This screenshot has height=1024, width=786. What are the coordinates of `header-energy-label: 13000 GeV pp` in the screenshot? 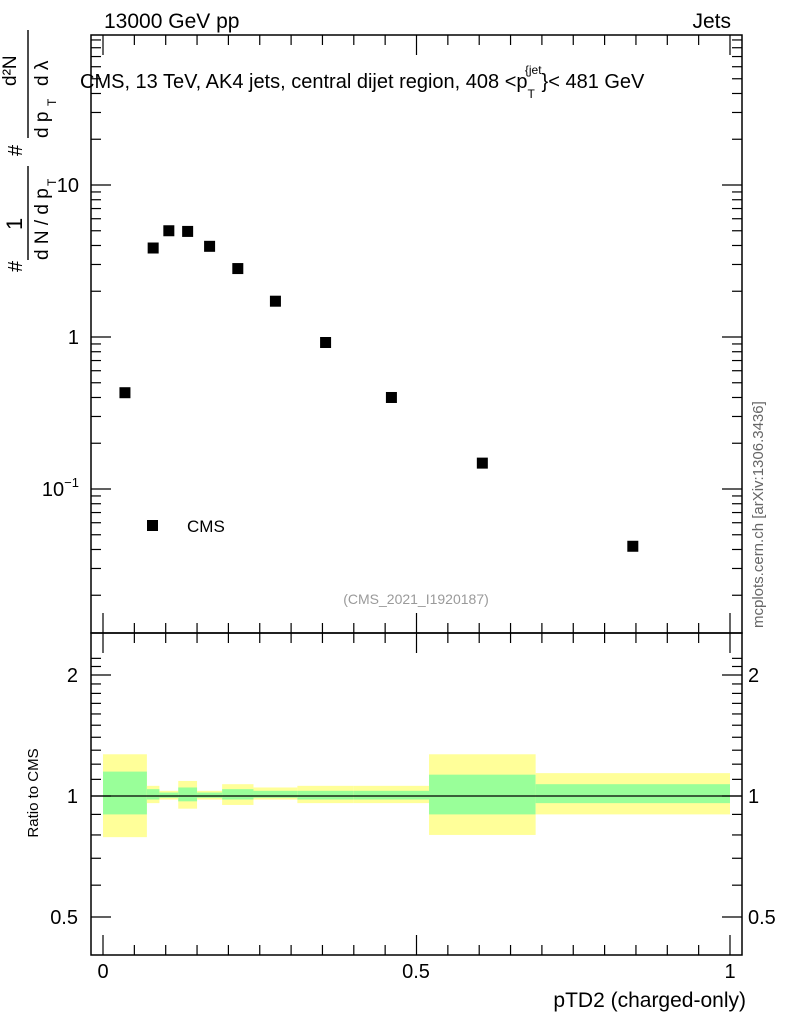 It's located at (171, 21).